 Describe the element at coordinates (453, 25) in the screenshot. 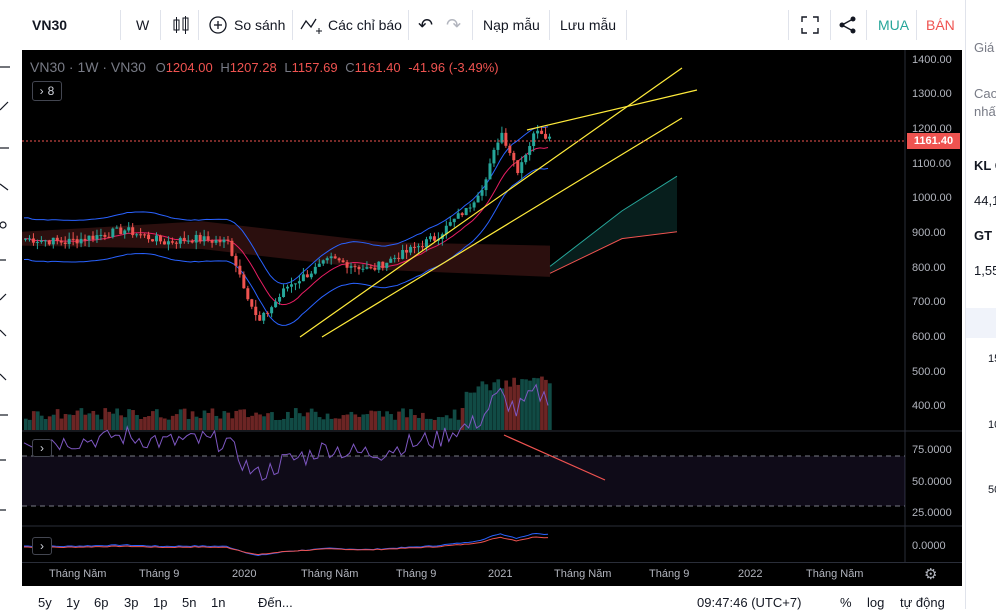

I see `redo-button: ↷` at that location.